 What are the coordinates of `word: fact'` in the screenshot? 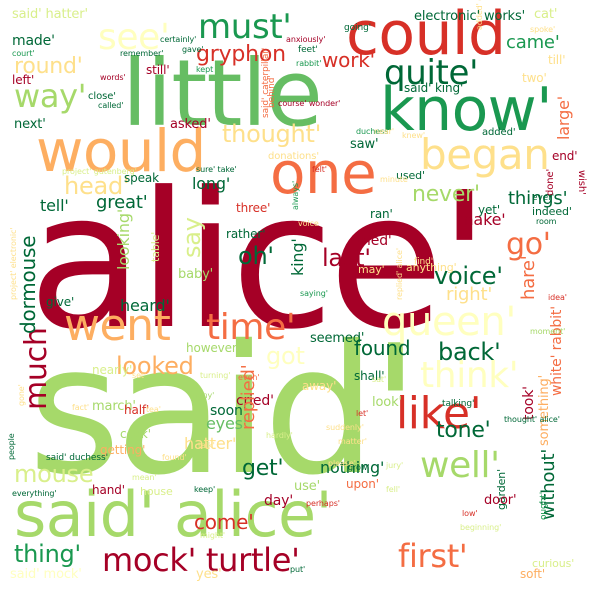 It's located at (81, 407).